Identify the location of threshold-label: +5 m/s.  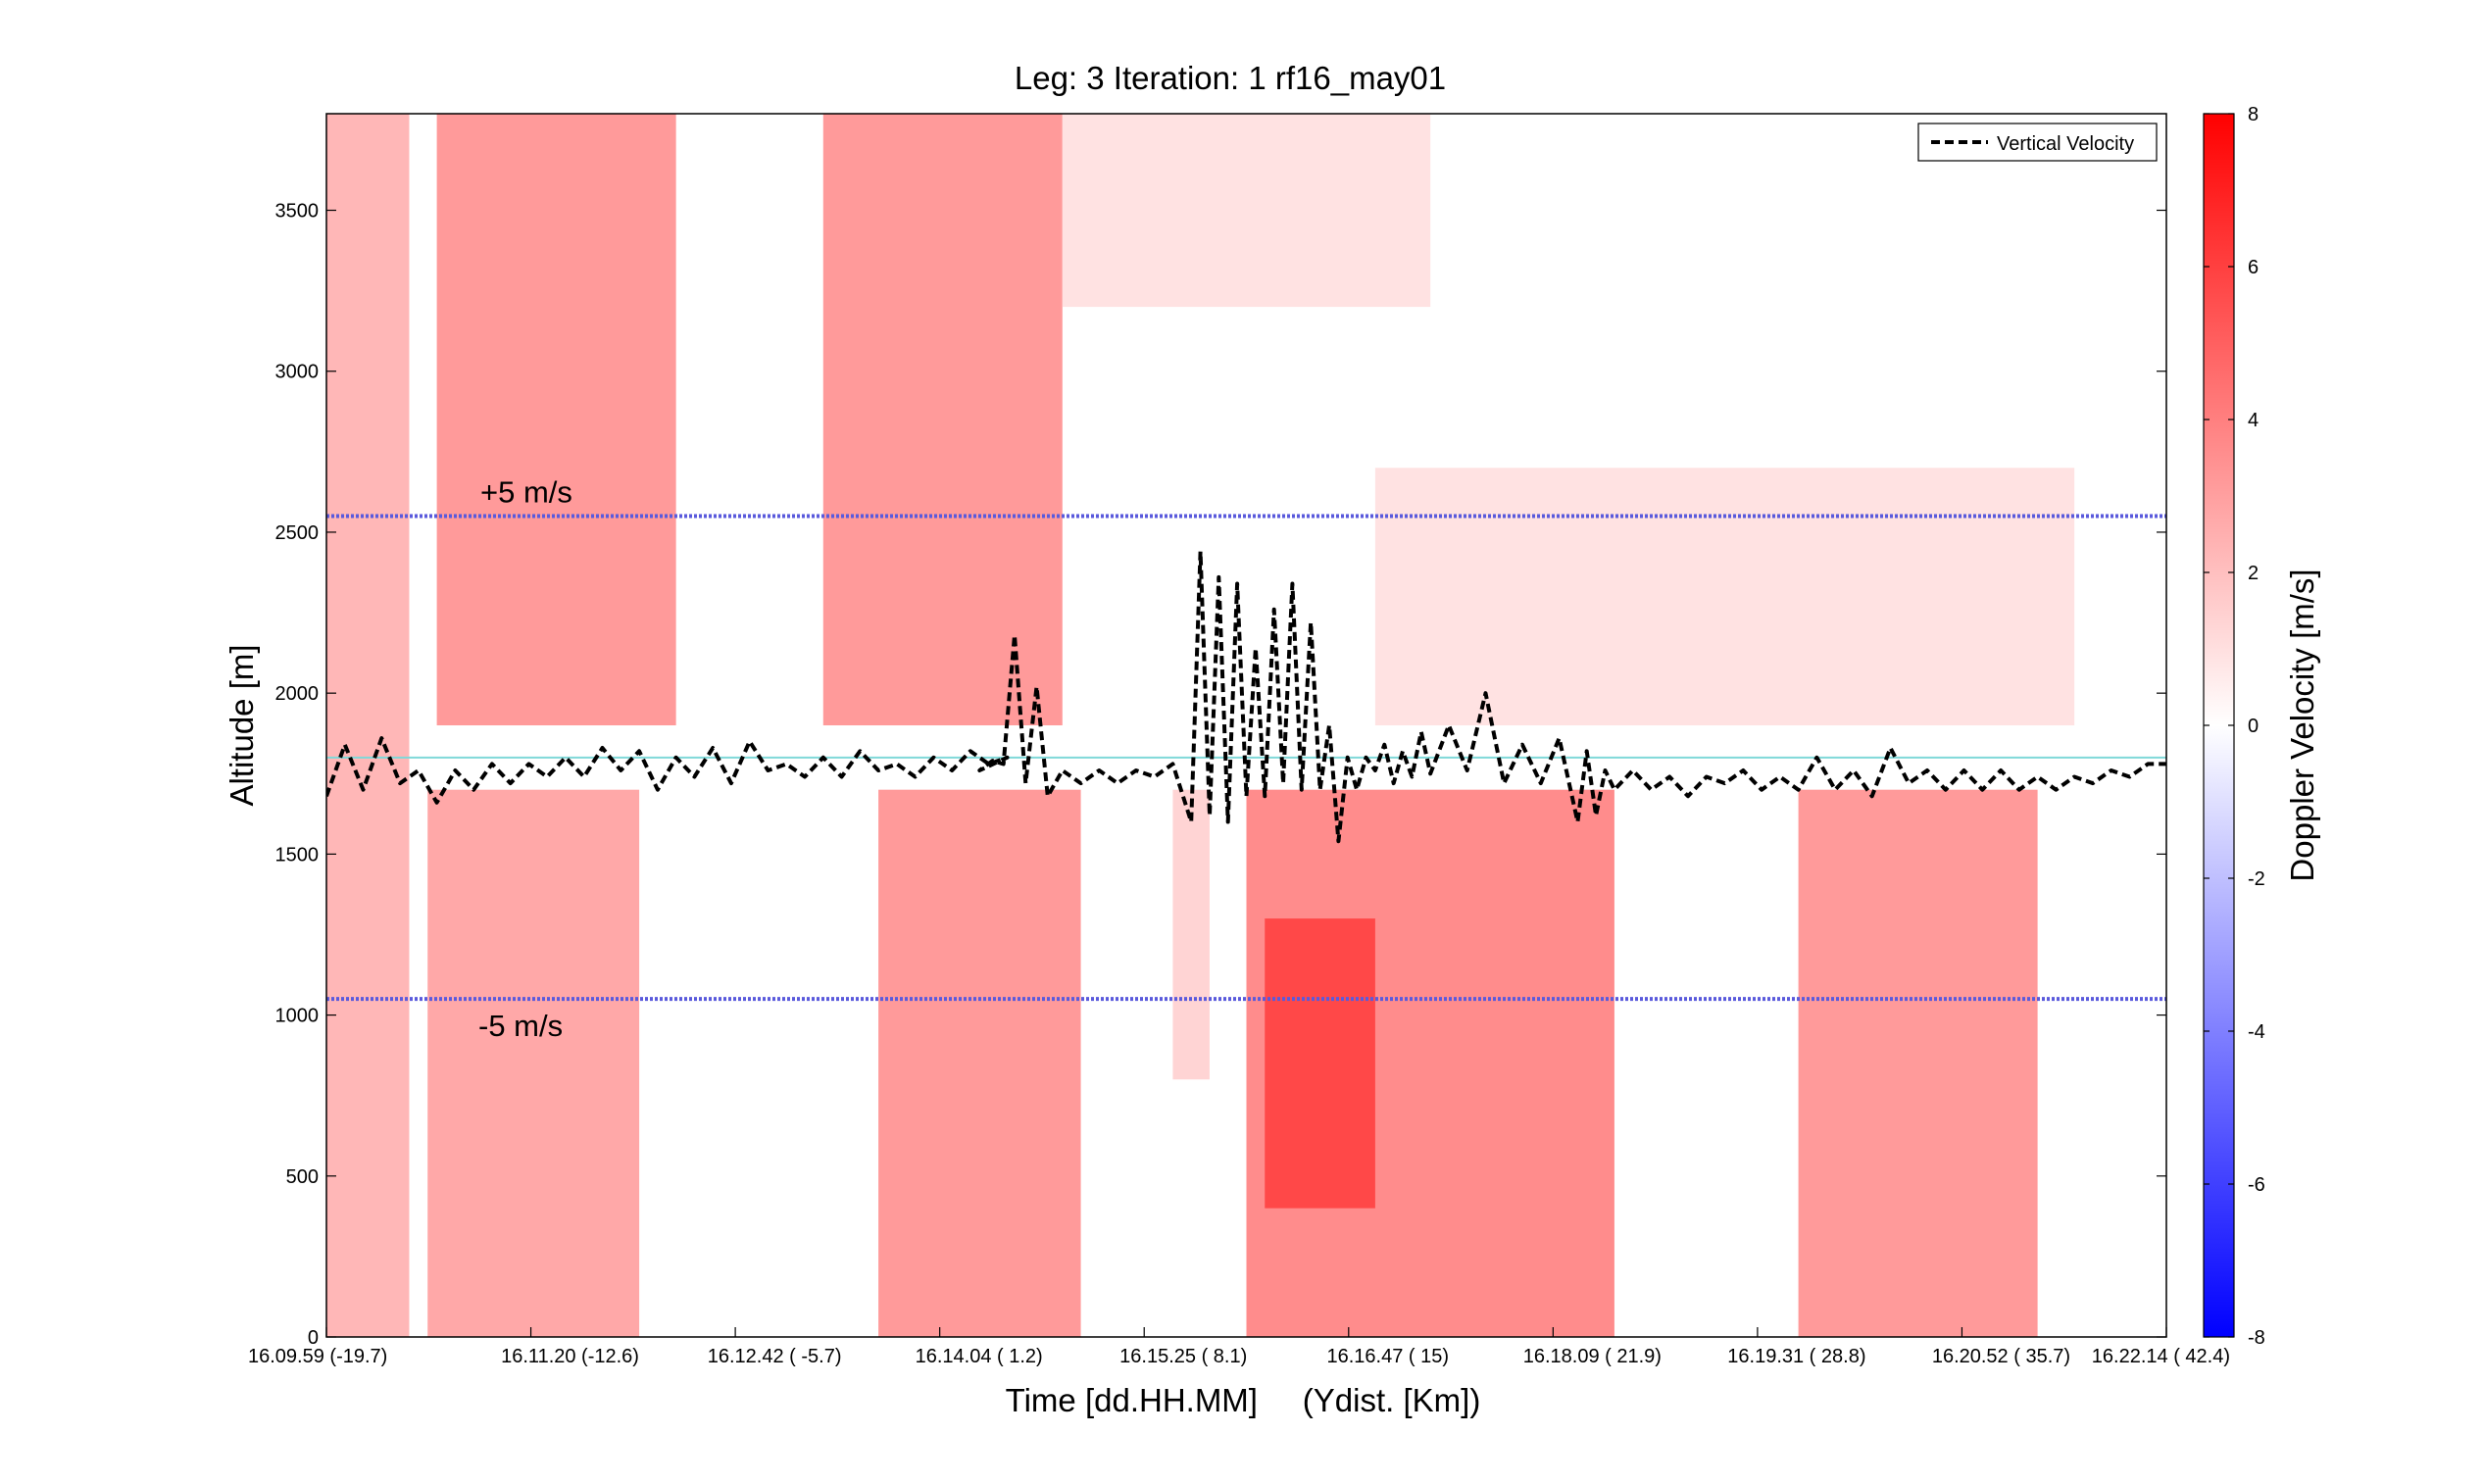
(526, 492).